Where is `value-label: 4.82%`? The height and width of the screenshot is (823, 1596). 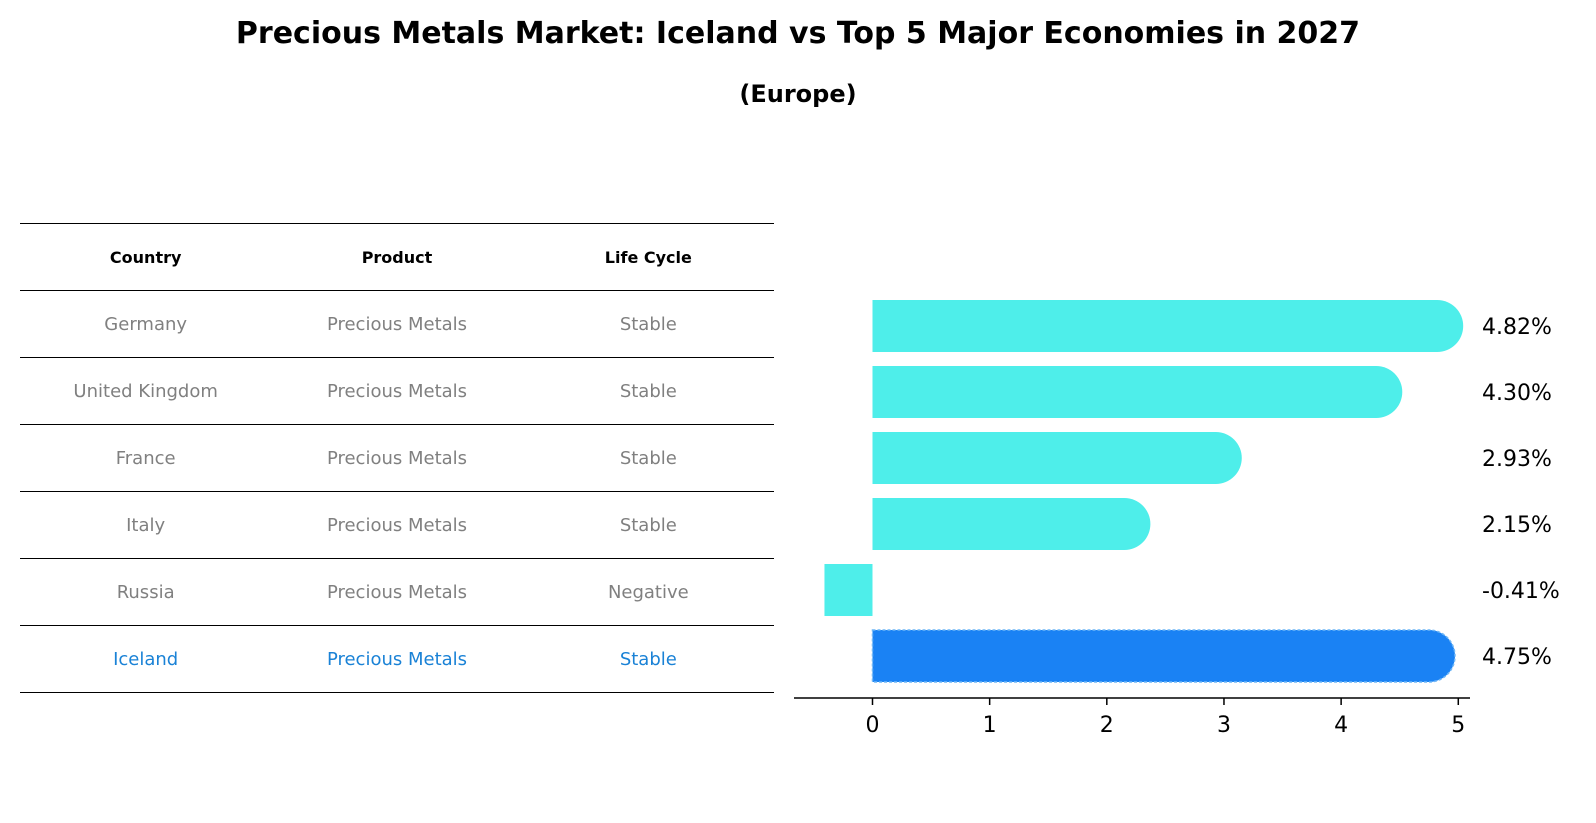
value-label: 4.82% is located at coordinates (1517, 327).